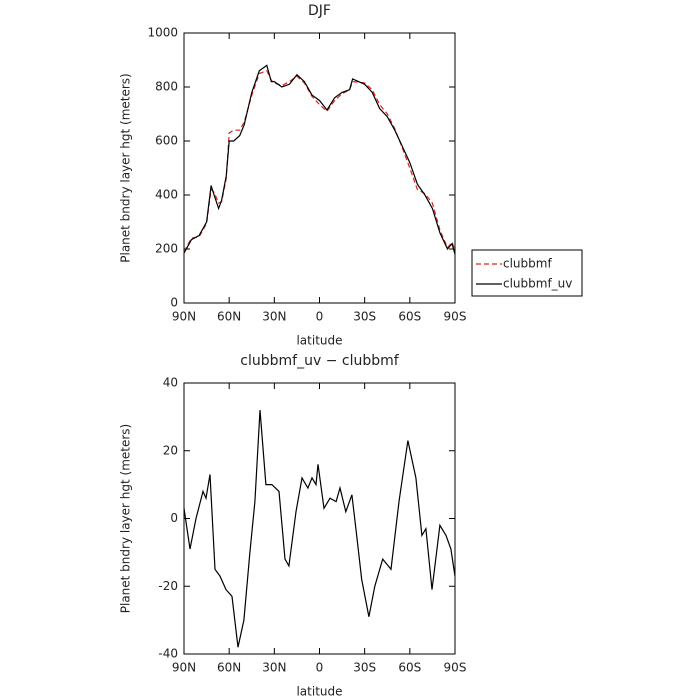  Describe the element at coordinates (319, 11) in the screenshot. I see `chart-title: DJF` at that location.